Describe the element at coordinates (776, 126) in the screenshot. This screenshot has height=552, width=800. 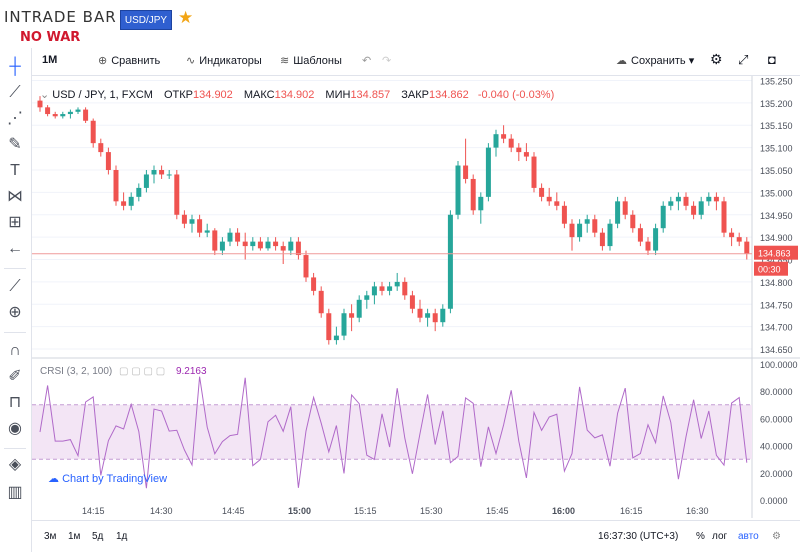
I see `price-tick-label: 135.150` at that location.